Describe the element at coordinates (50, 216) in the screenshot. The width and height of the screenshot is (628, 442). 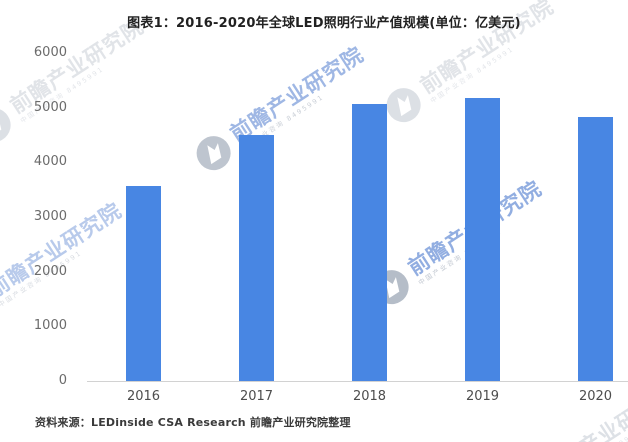
I see `y-tick-label-3000: 3000` at that location.